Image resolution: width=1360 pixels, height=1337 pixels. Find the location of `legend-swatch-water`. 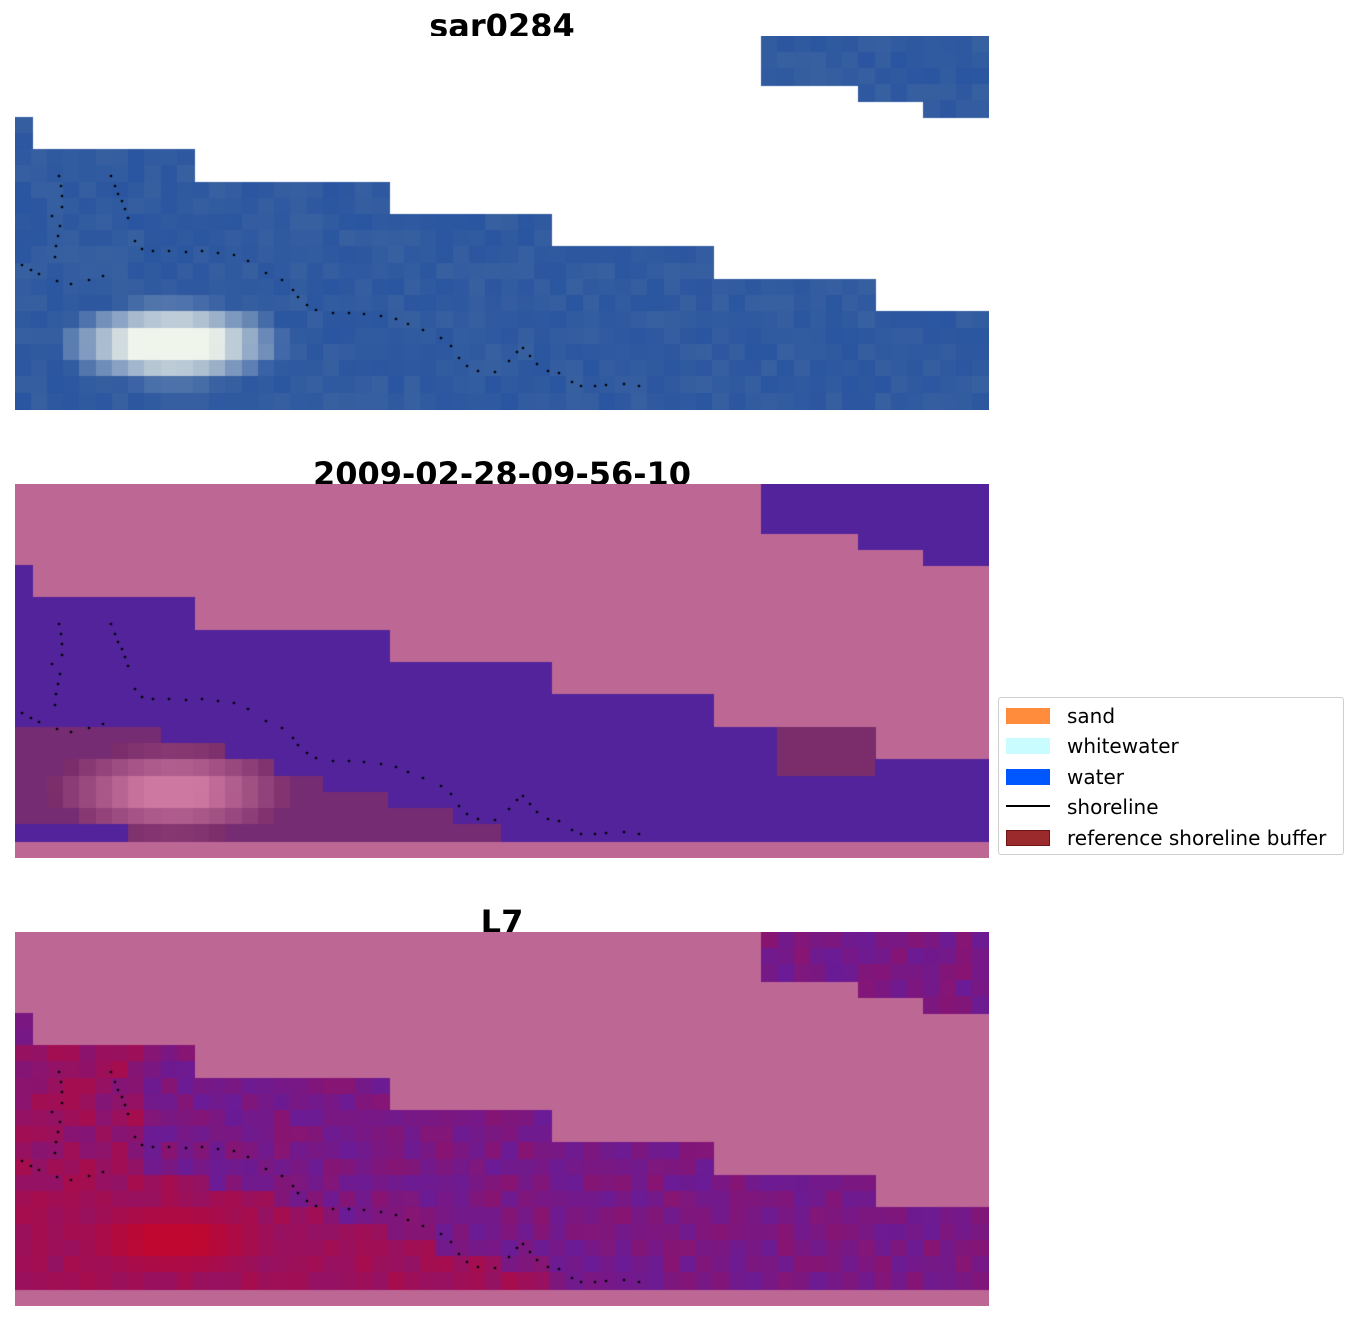

legend-swatch-water is located at coordinates (1028, 776).